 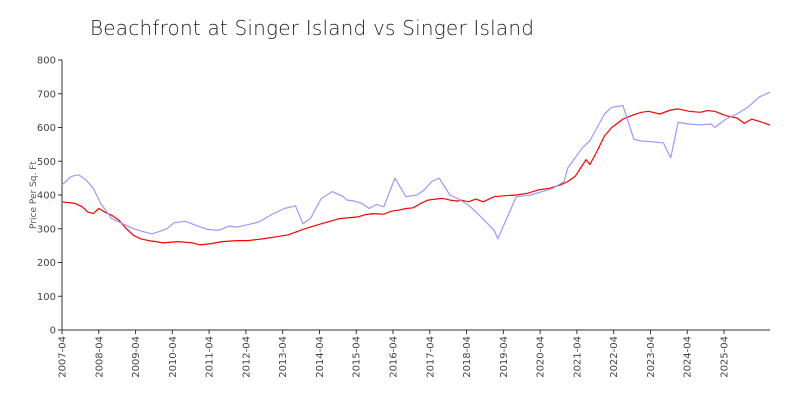 I want to click on y-axis: 0 100 200 300 400 500 600 700 800, so click(x=50, y=196).